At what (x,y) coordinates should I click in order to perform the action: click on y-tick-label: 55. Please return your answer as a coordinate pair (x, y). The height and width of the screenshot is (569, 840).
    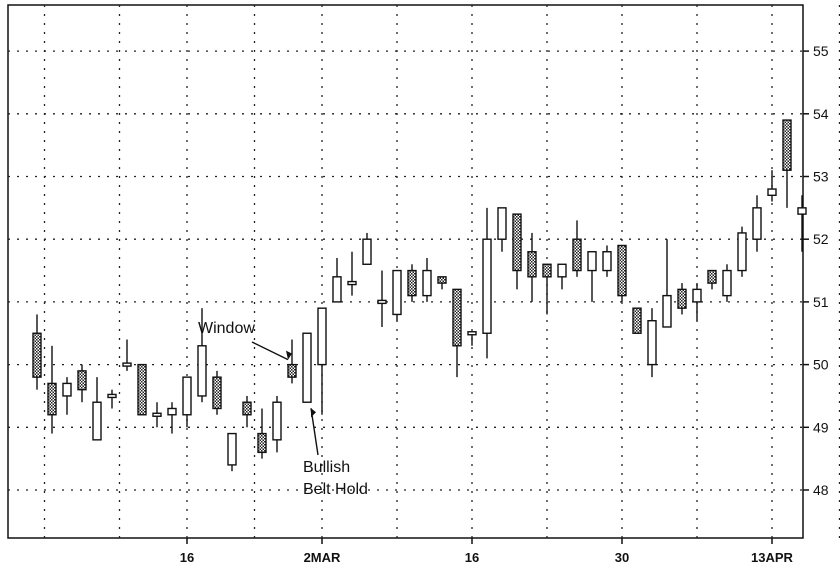
    Looking at the image, I should click on (821, 51).